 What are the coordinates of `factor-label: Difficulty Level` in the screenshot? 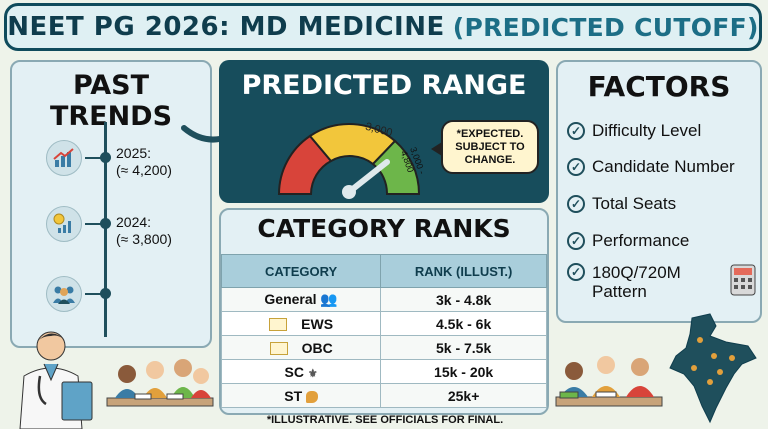 It's located at (647, 130).